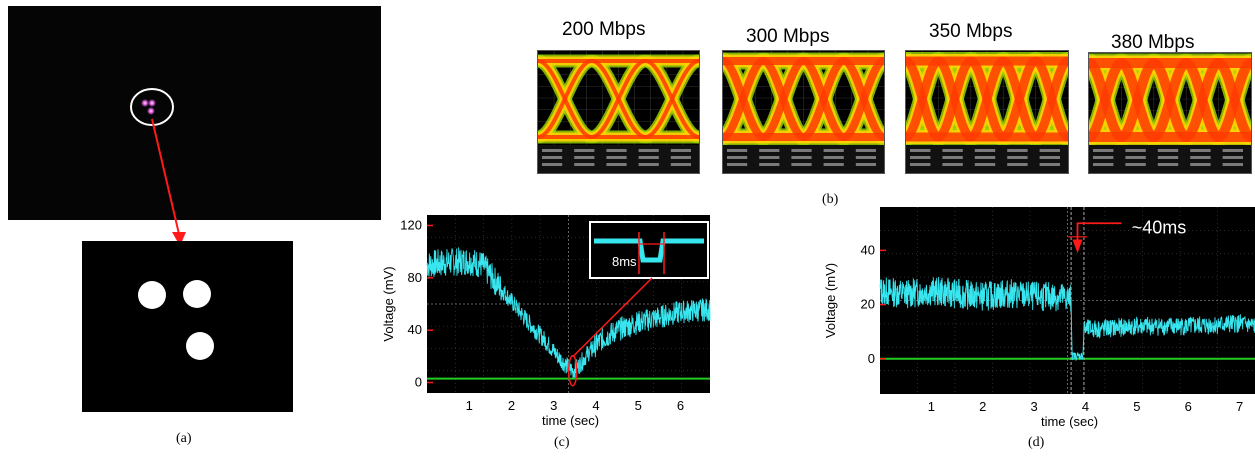  What do you see at coordinates (1036, 442) in the screenshot?
I see `caption-d: (d)` at bounding box center [1036, 442].